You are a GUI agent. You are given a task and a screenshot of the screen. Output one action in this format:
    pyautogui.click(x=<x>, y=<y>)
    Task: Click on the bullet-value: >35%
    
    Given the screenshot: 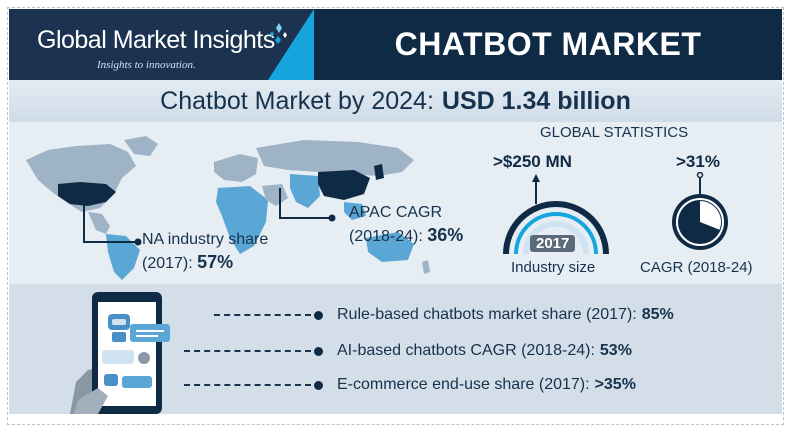 What is the action you would take?
    pyautogui.click(x=615, y=384)
    